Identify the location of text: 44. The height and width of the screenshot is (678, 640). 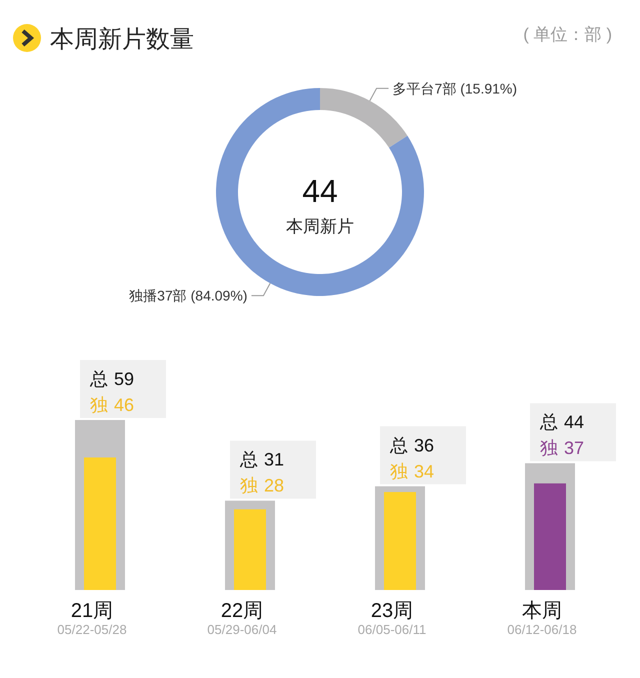
(320, 191).